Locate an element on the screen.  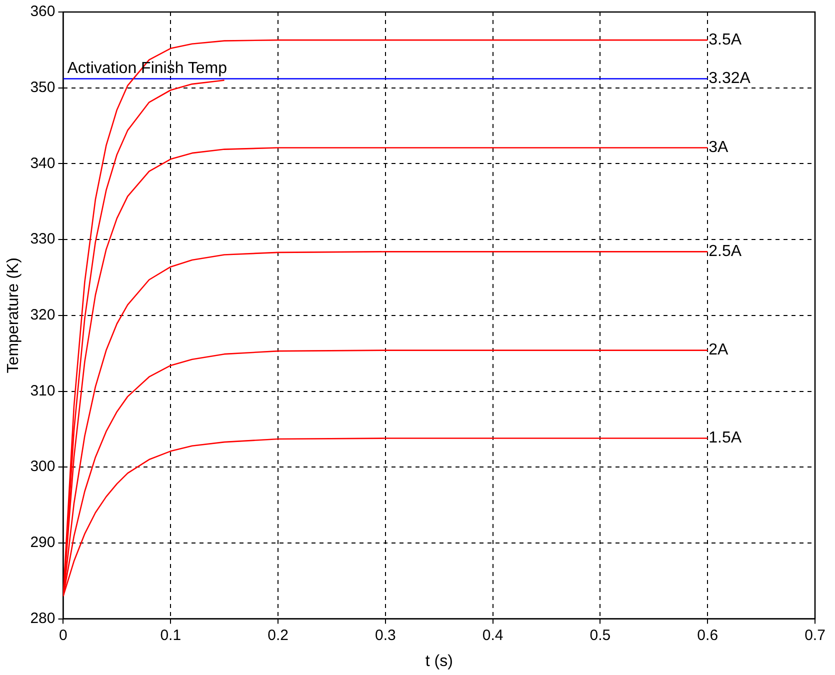
series-label: 3.32A is located at coordinates (729, 79).